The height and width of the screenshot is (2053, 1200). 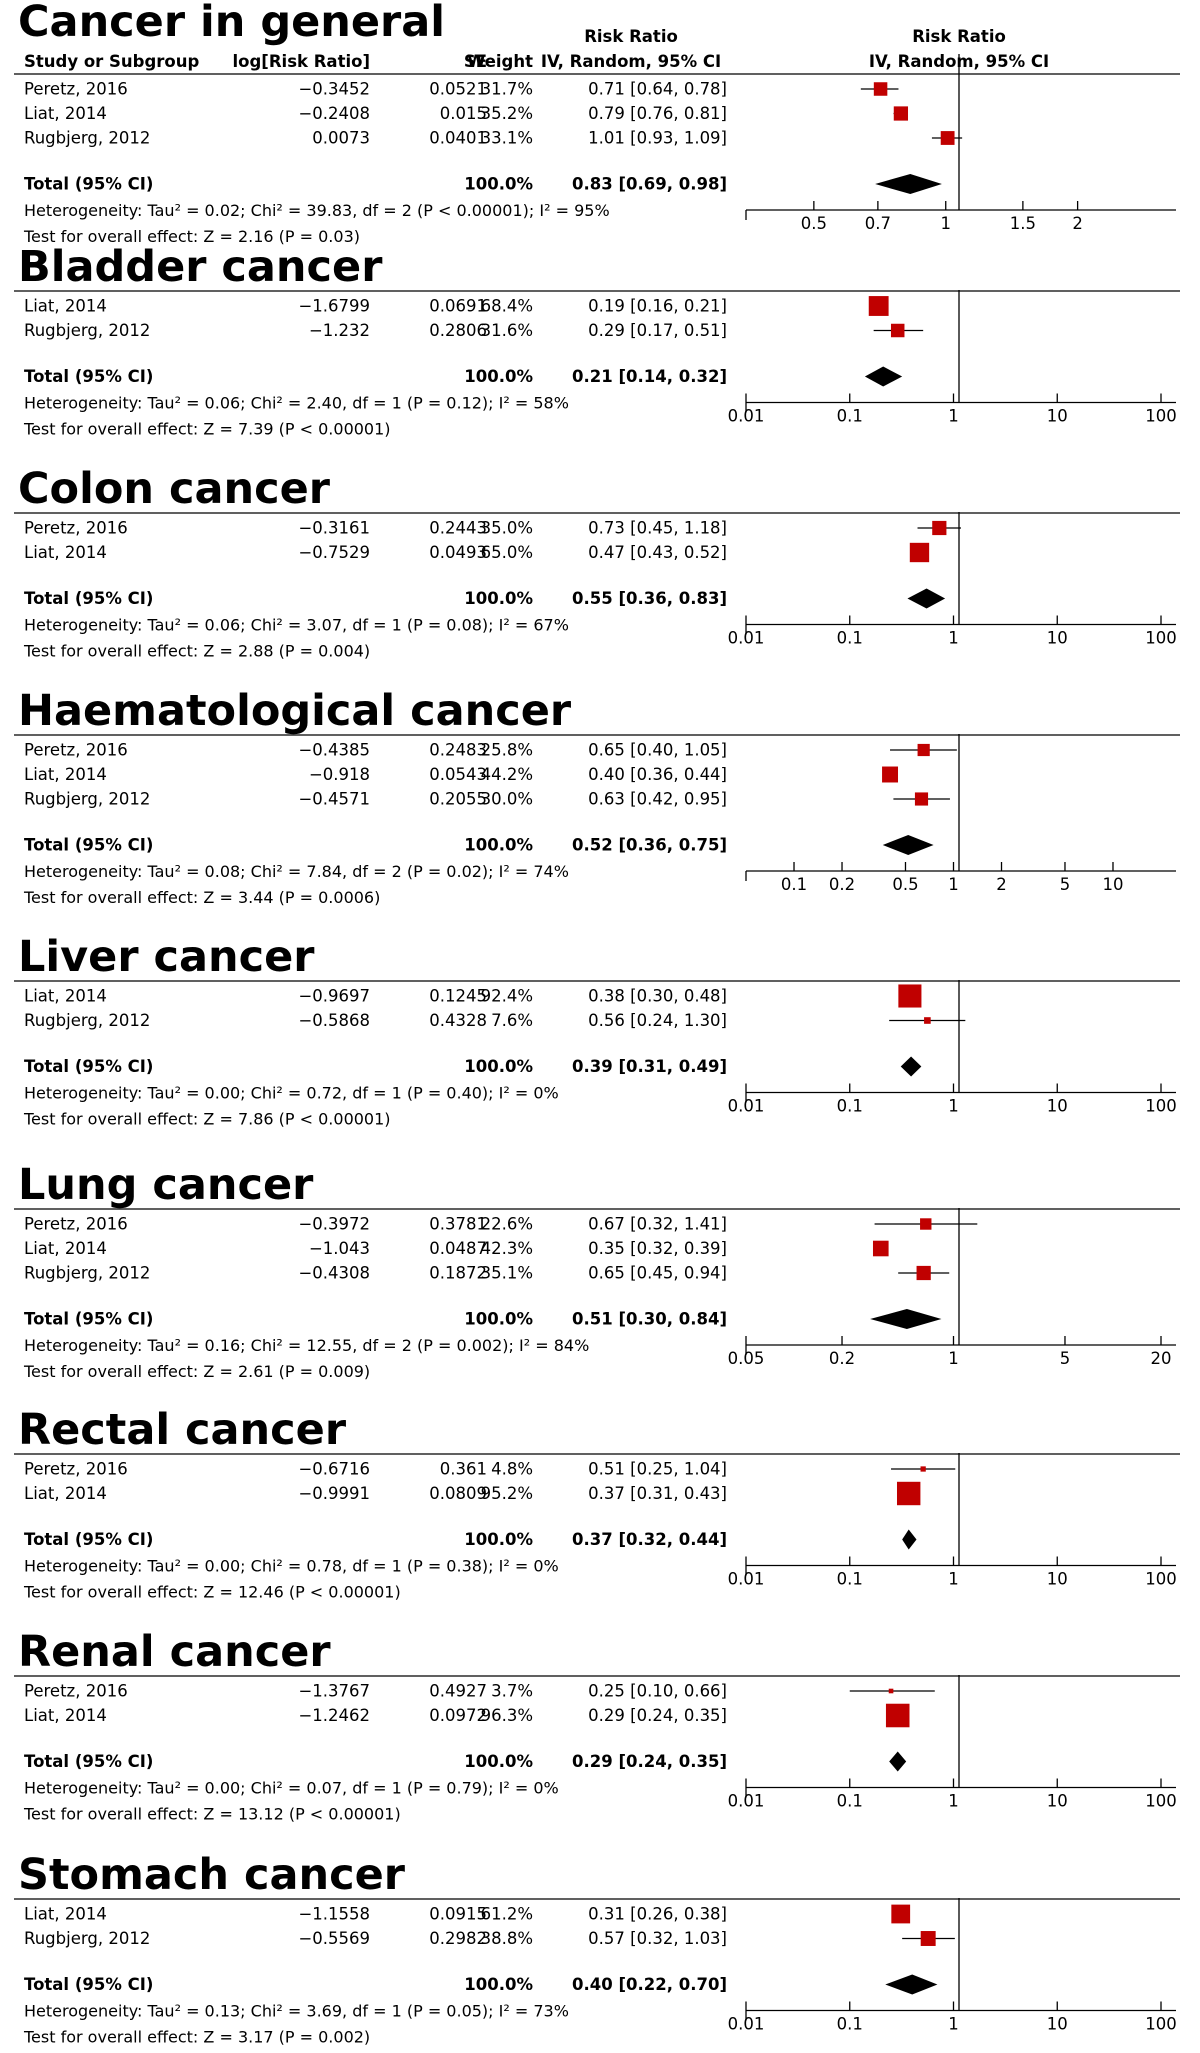 What do you see at coordinates (649, 1539) in the screenshot?
I see `total-ci: 0.37 [0.32, 0.44]` at bounding box center [649, 1539].